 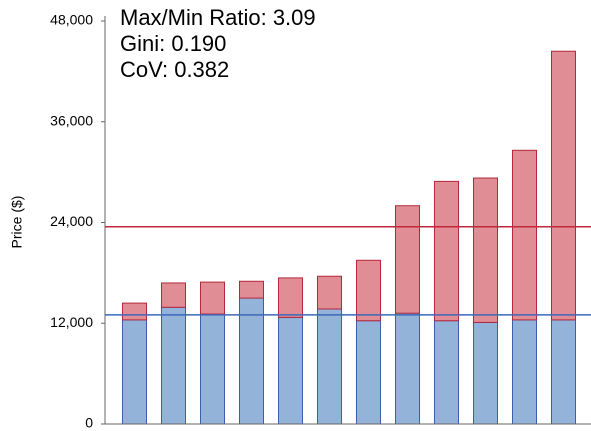 I want to click on annotation: Gini: 0.190, so click(x=173, y=43).